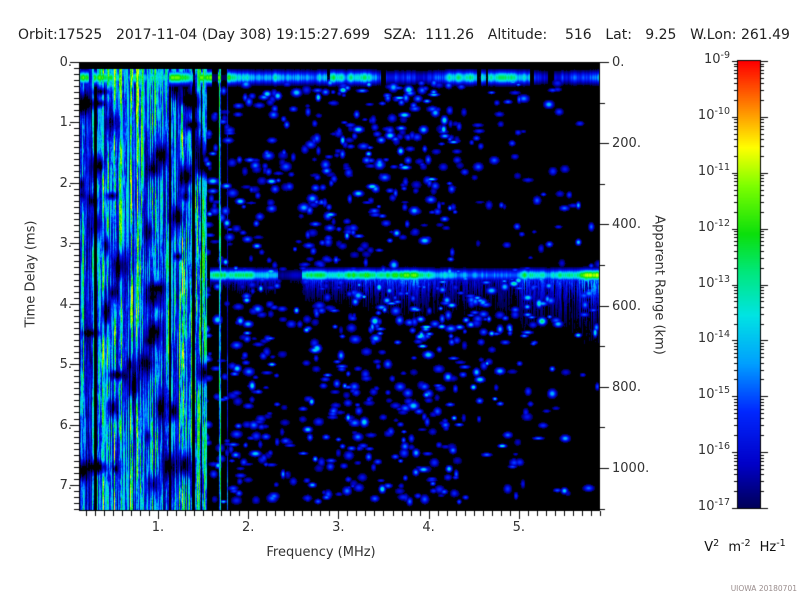  What do you see at coordinates (65, 365) in the screenshot?
I see `y-tick-label: 5.` at bounding box center [65, 365].